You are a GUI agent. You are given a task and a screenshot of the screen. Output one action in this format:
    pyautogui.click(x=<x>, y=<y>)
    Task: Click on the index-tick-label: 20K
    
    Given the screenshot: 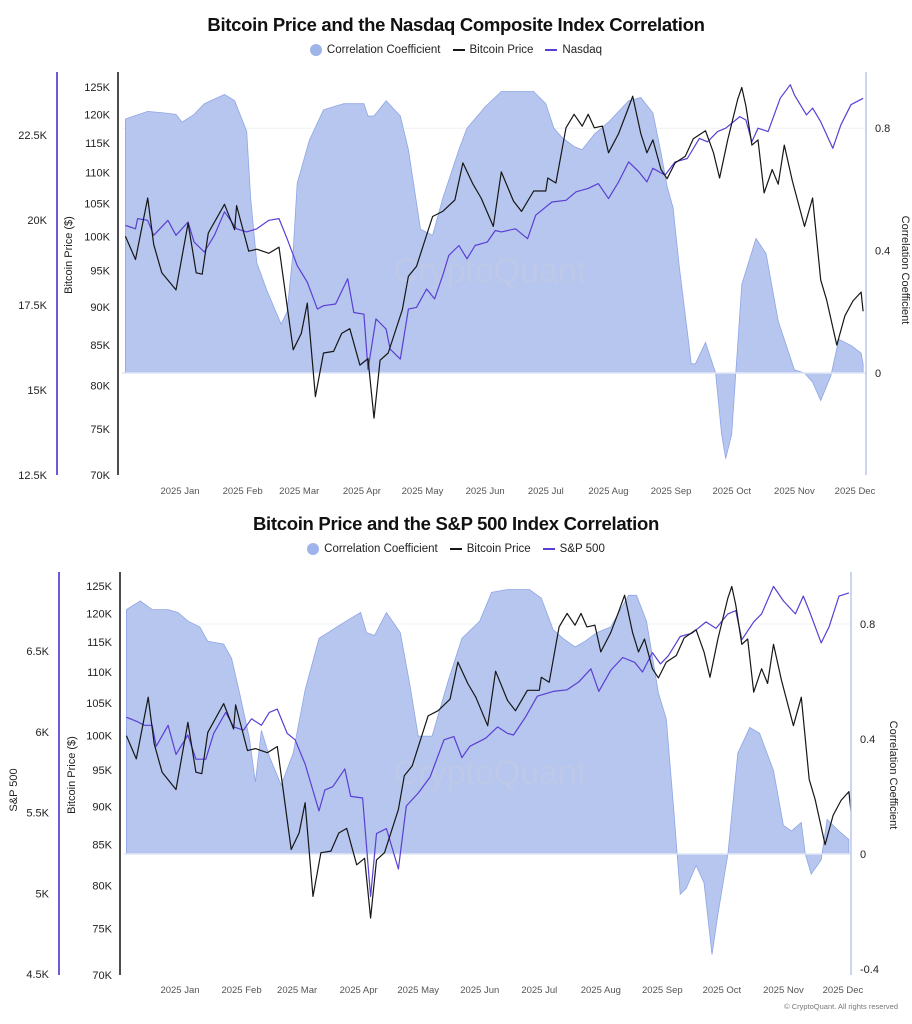 What is the action you would take?
    pyautogui.click(x=37, y=221)
    